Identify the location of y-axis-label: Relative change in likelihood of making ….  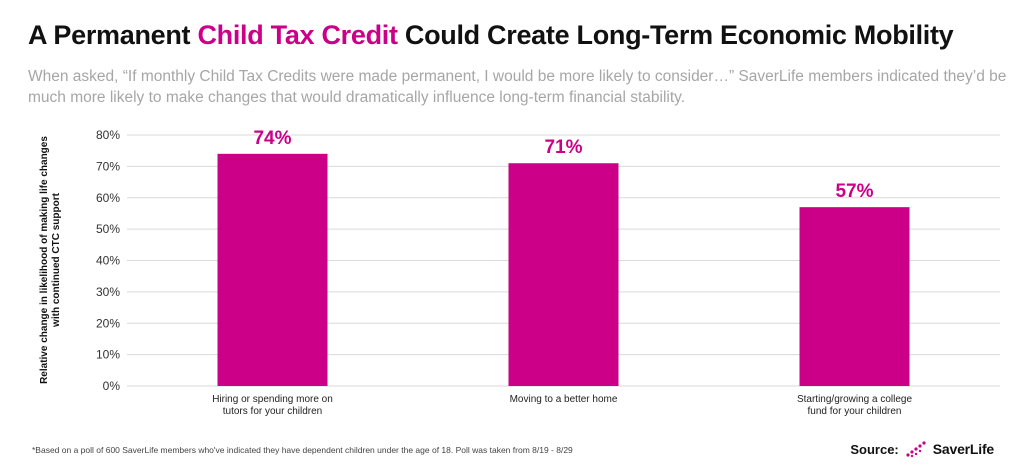
(50, 260).